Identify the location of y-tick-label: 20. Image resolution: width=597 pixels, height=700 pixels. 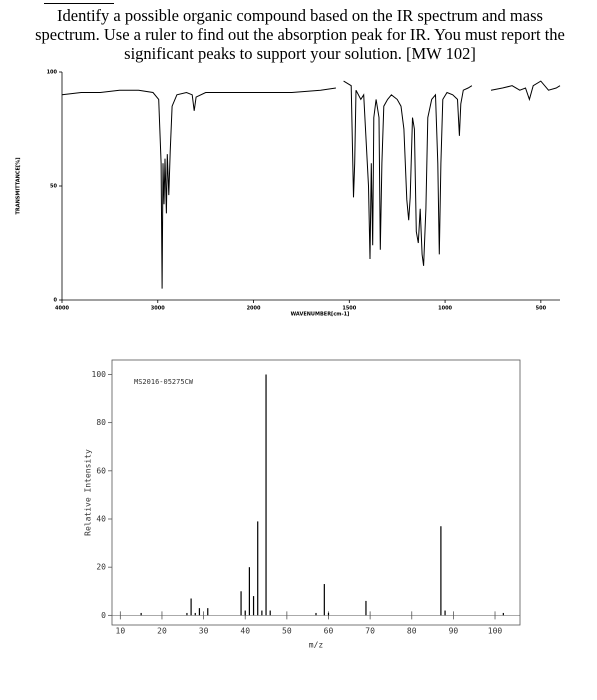
(101, 567).